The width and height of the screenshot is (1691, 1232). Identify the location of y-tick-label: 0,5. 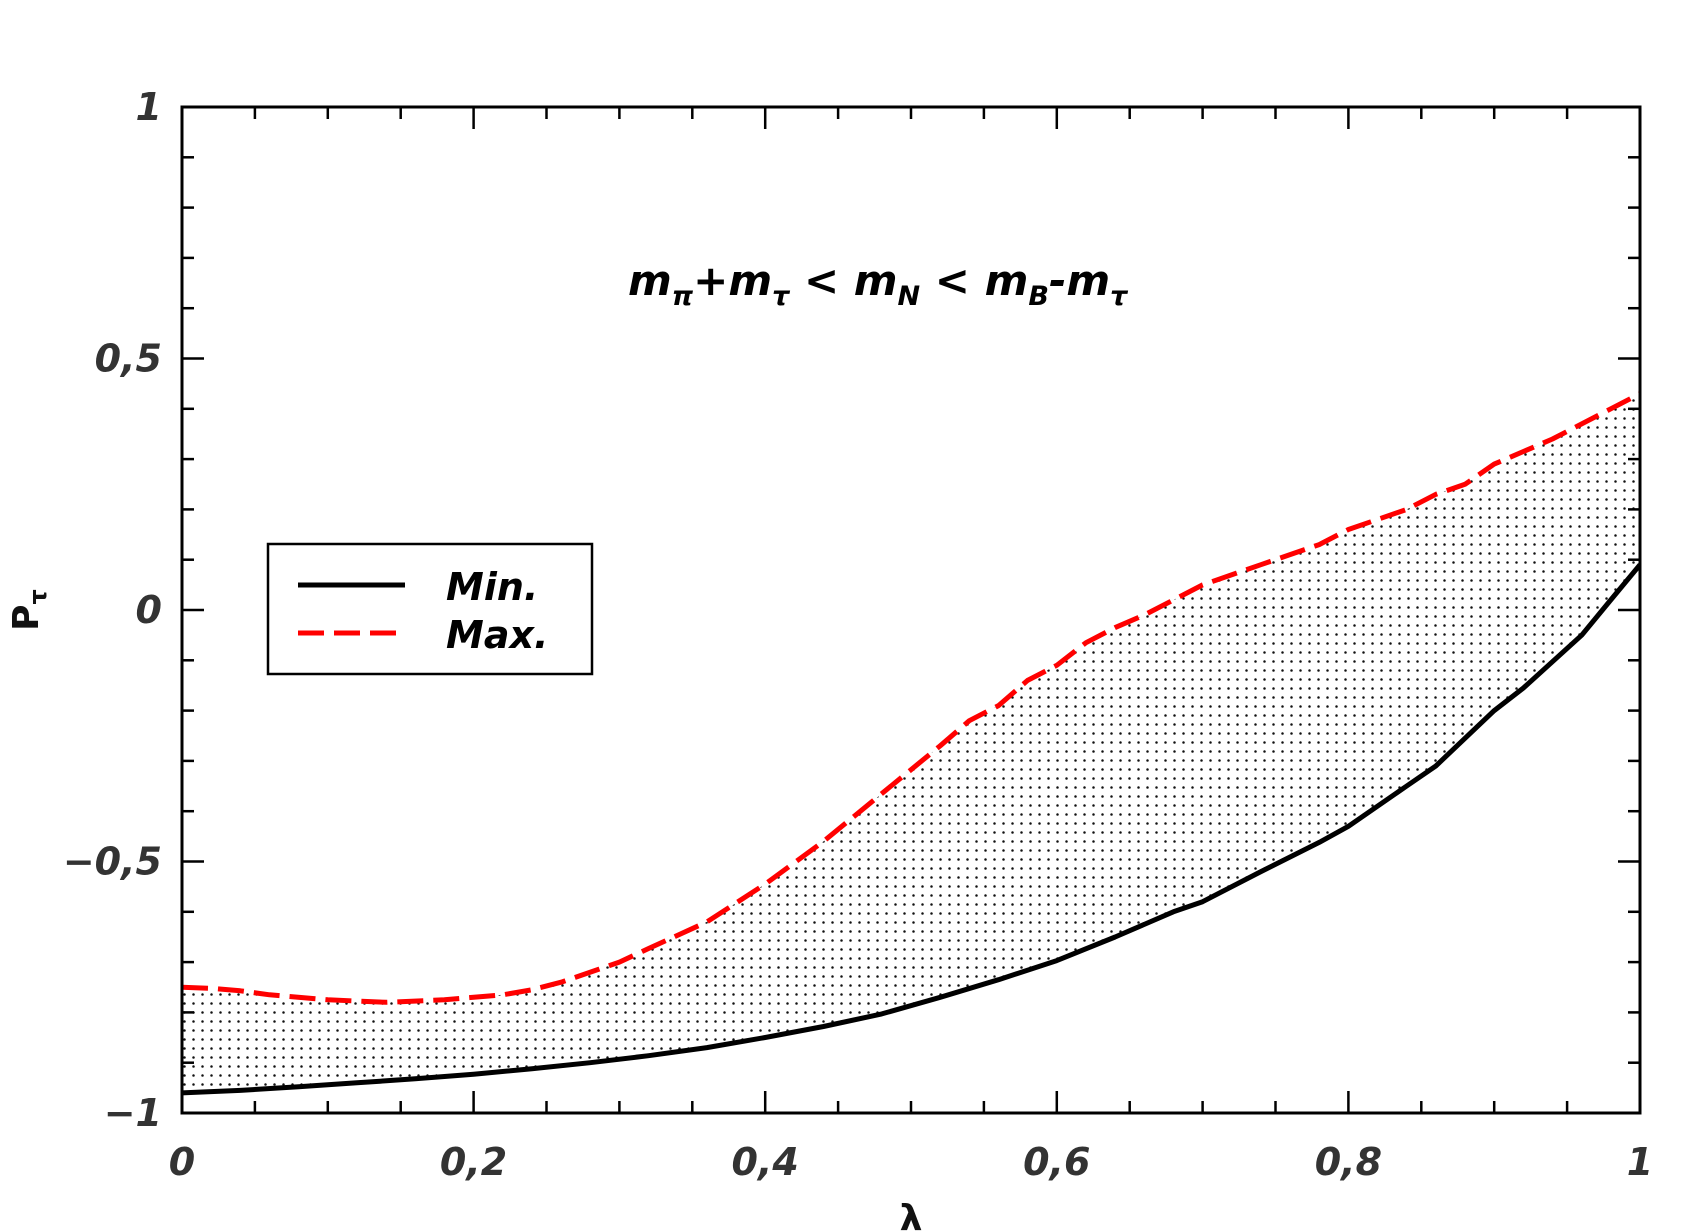
(128, 359).